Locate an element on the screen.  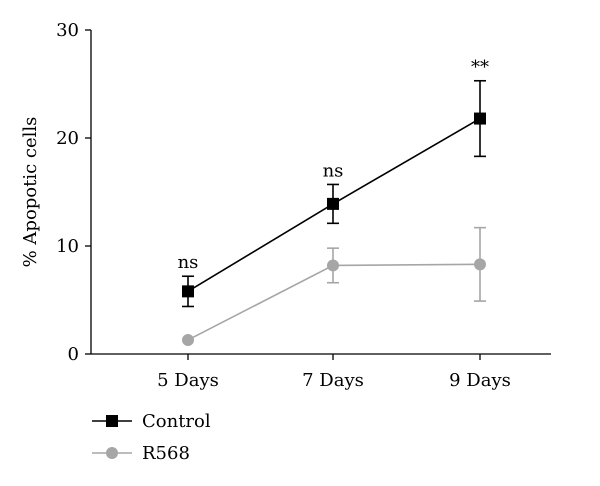
y-tick-label: 30 is located at coordinates (67, 30).